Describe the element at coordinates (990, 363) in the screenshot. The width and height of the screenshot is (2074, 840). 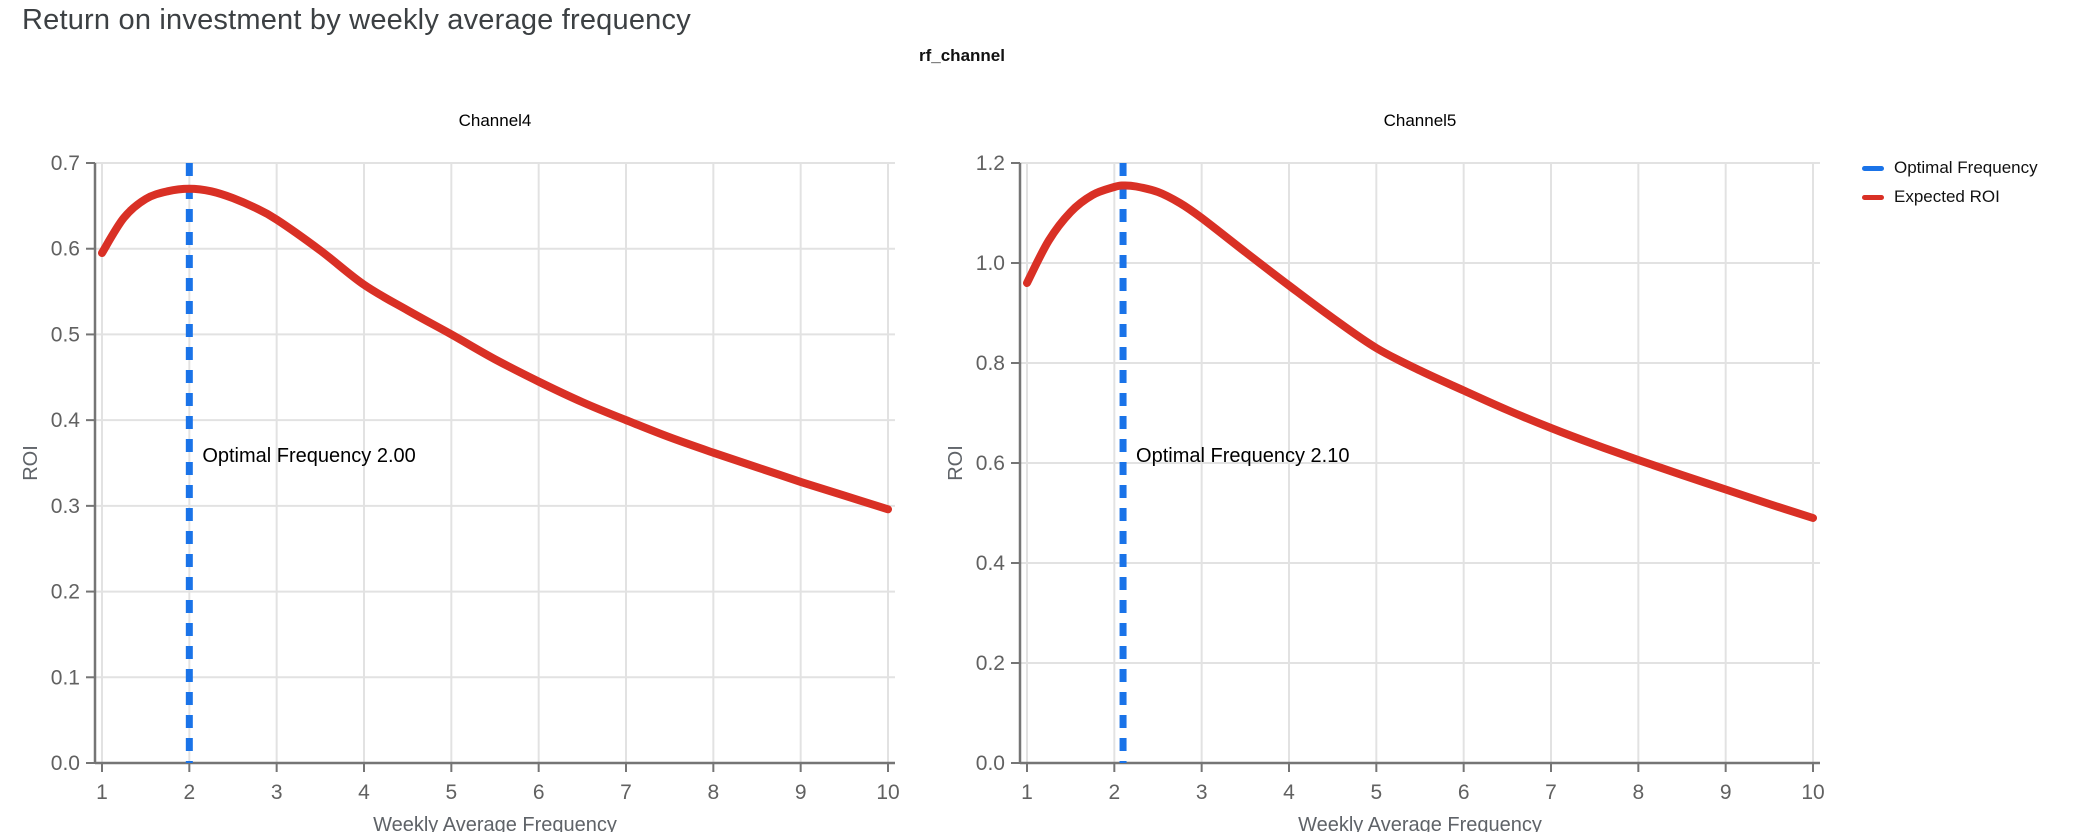
I see `y-tick-label: 0.8` at that location.